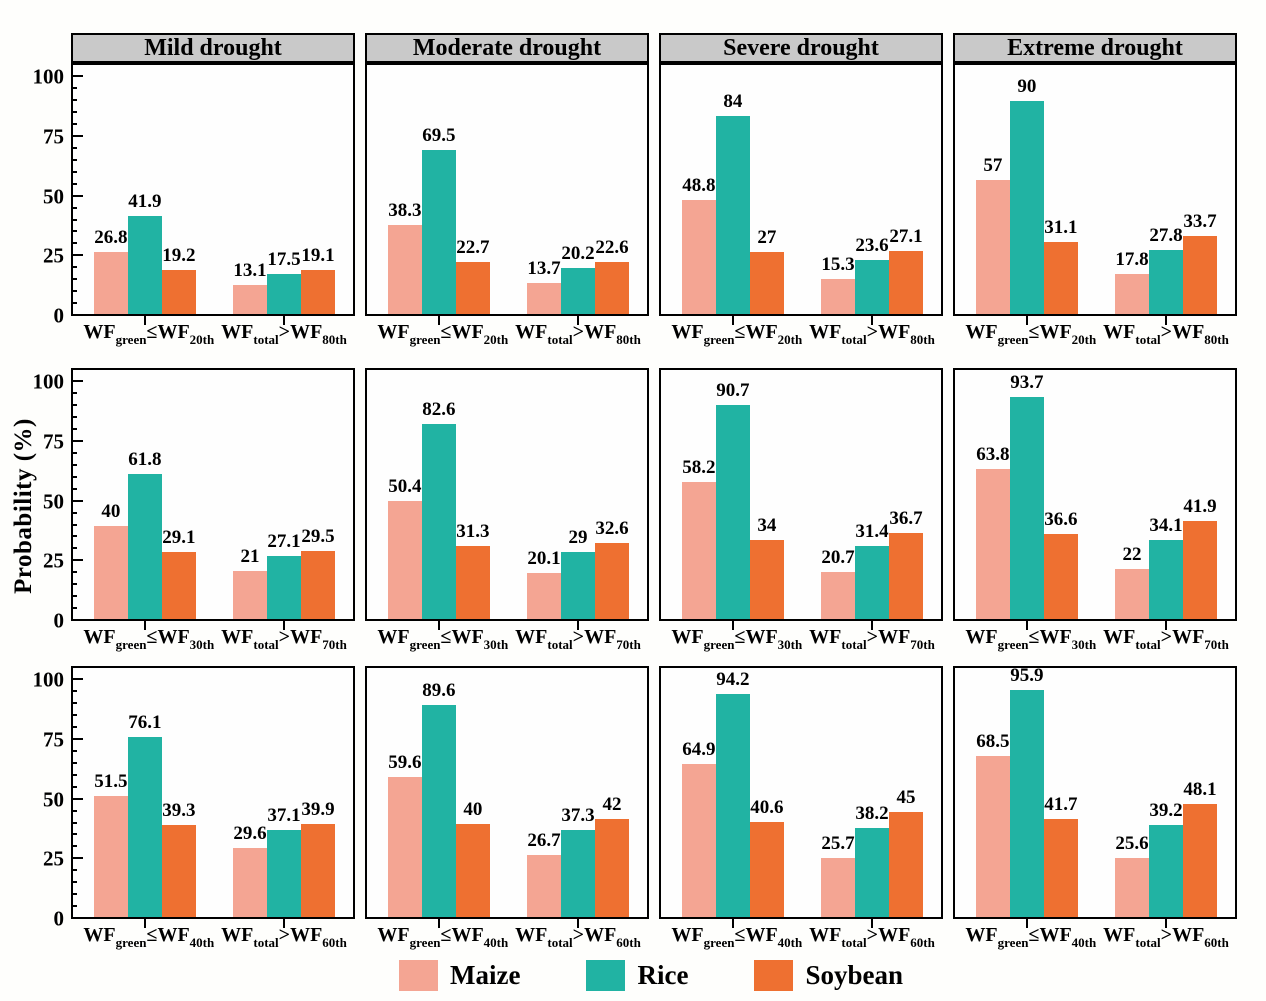 The image size is (1266, 1001). What do you see at coordinates (1132, 843) in the screenshot?
I see `bar-value-label: 25.6` at bounding box center [1132, 843].